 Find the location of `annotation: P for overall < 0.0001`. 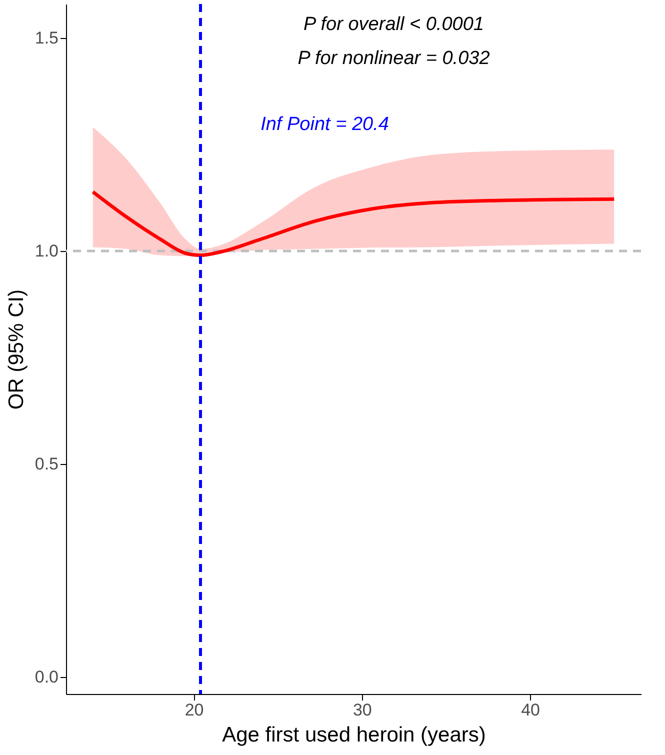

annotation: P for overall < 0.0001 is located at coordinates (394, 24).